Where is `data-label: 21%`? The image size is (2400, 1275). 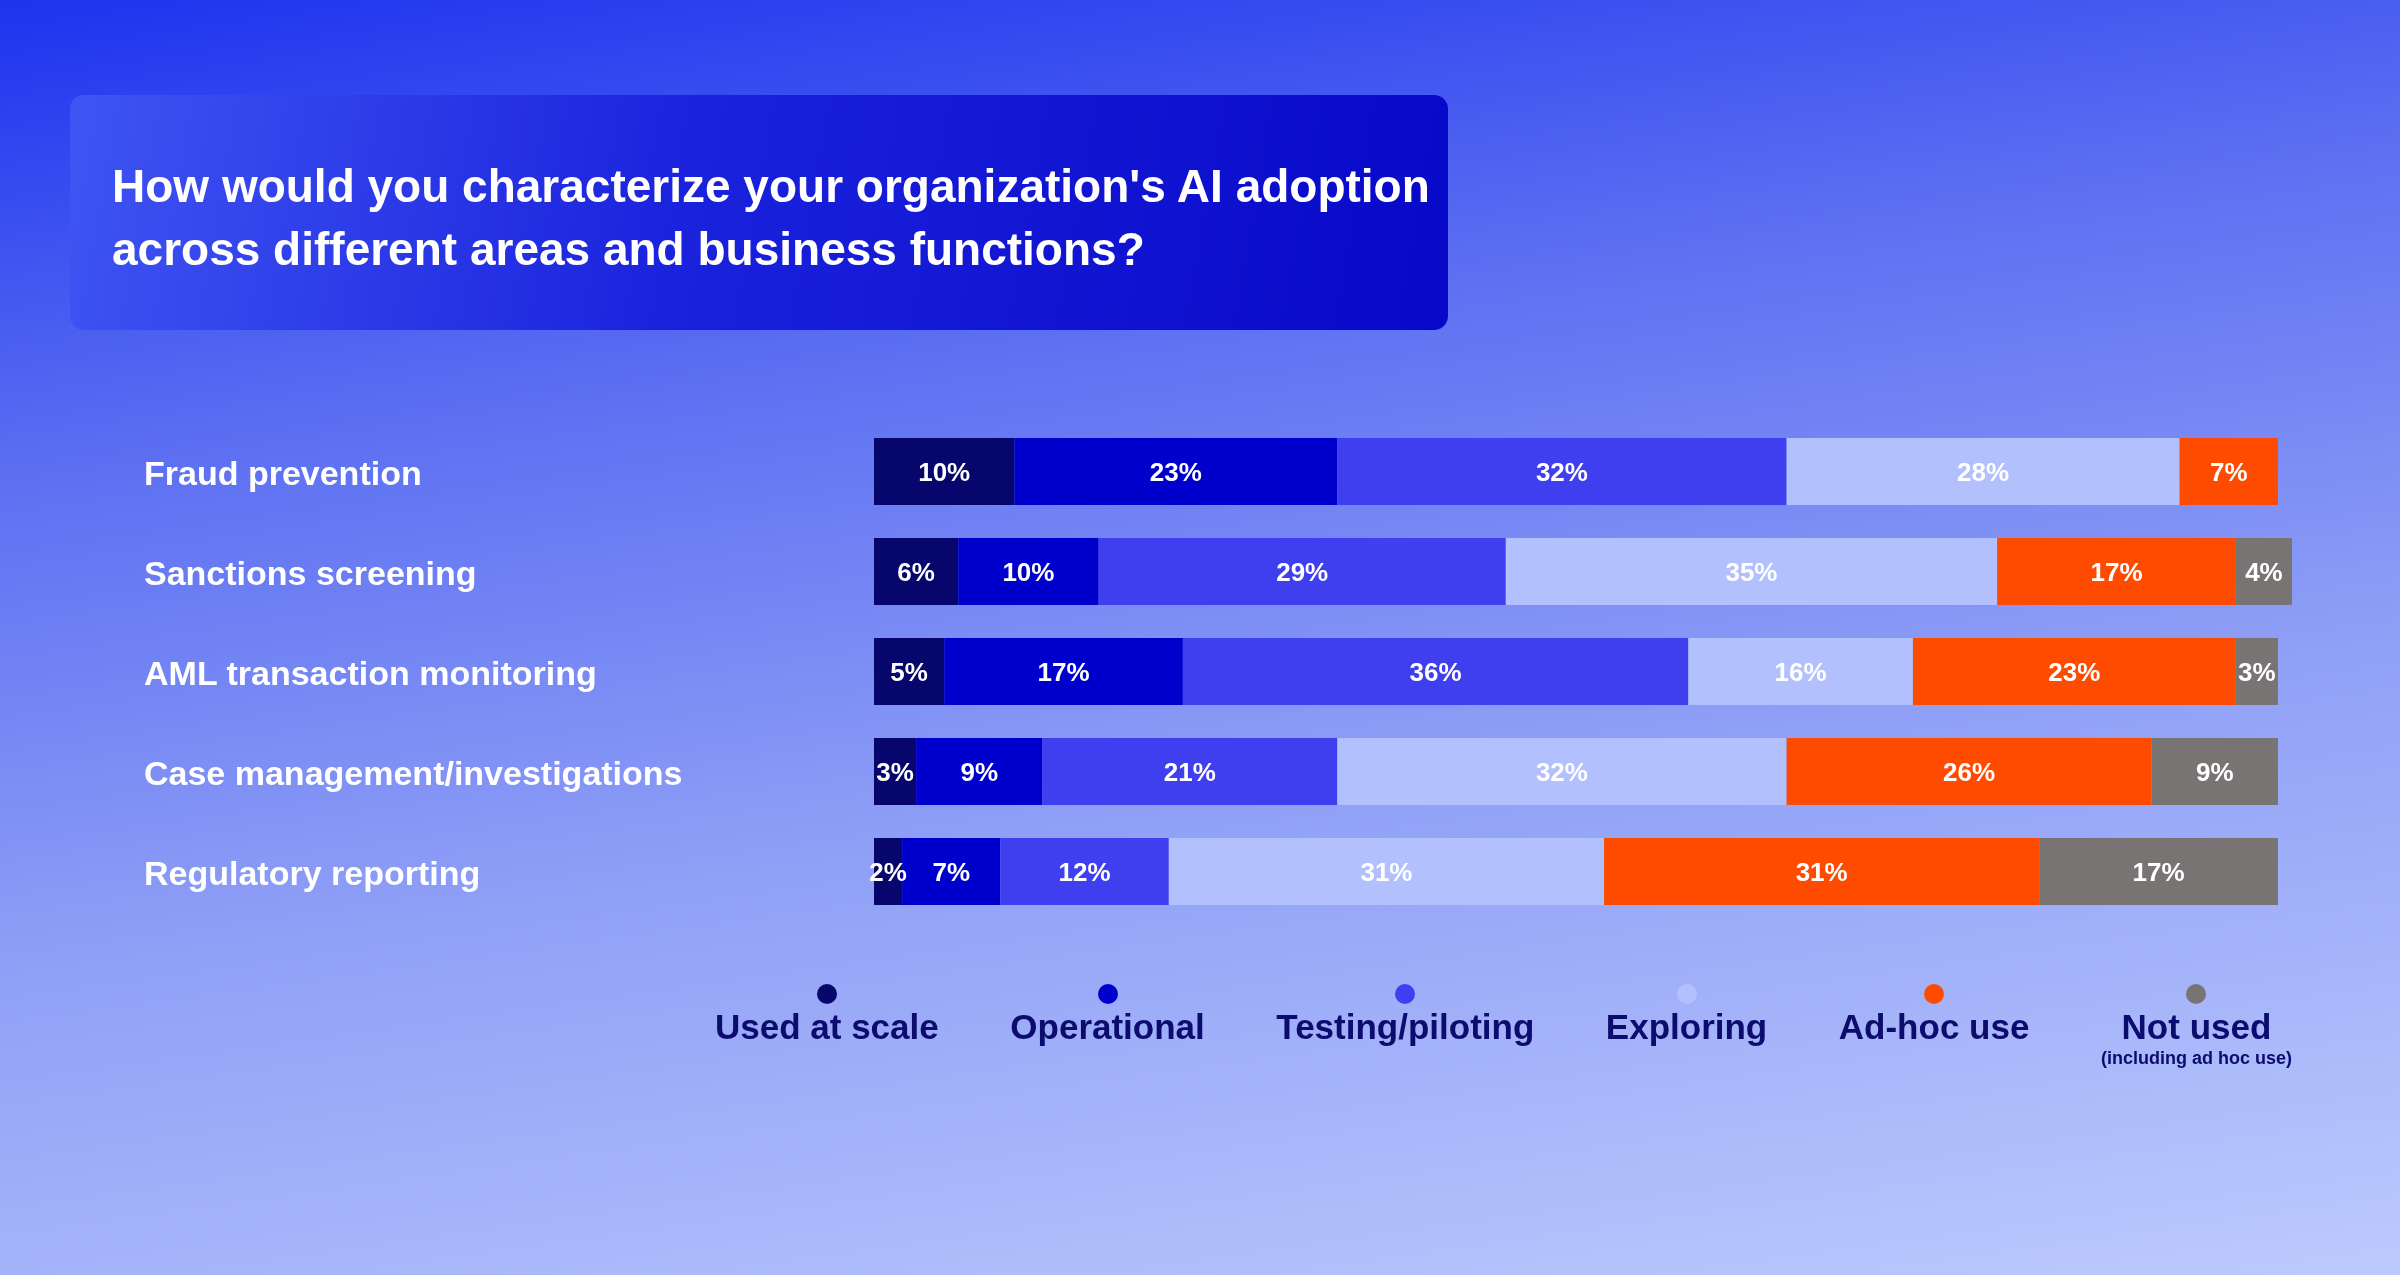 data-label: 21% is located at coordinates (1189, 771).